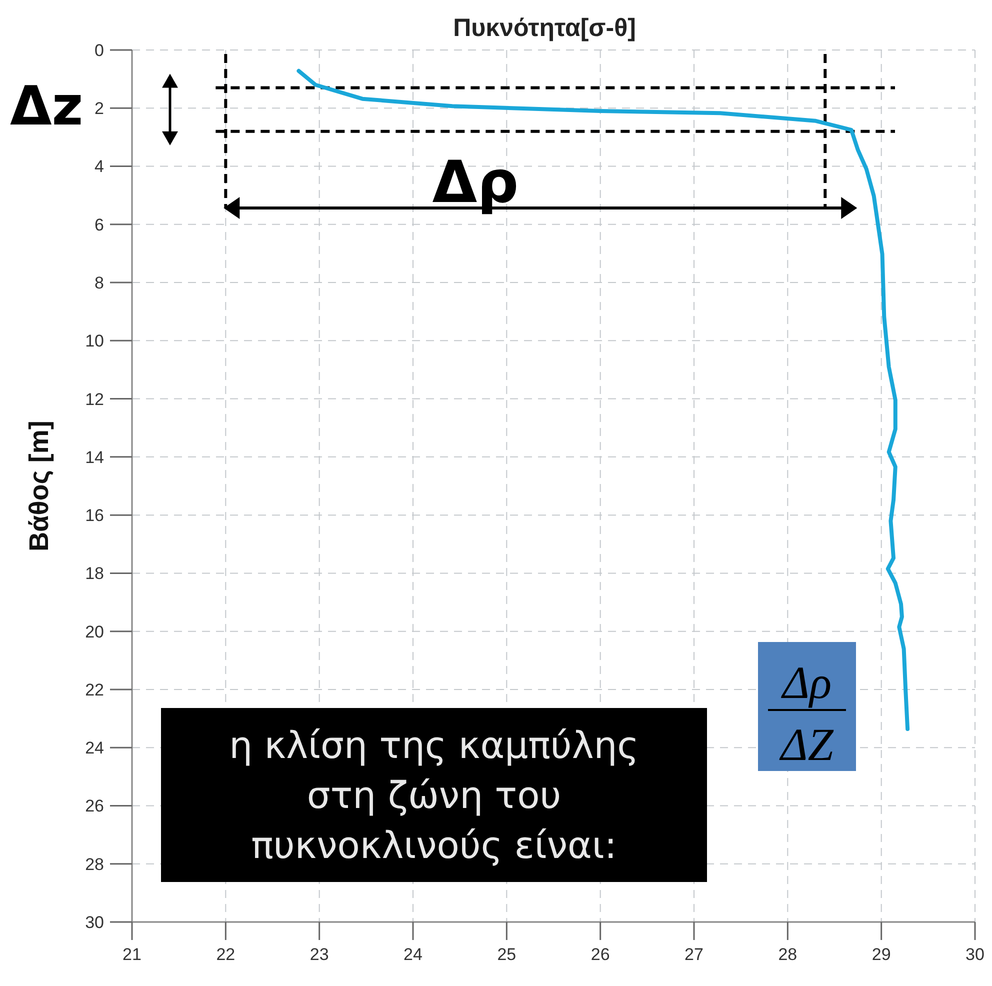 Image resolution: width=992 pixels, height=986 pixels. Describe the element at coordinates (506, 954) in the screenshot. I see `x-tick-label: 25` at that location.